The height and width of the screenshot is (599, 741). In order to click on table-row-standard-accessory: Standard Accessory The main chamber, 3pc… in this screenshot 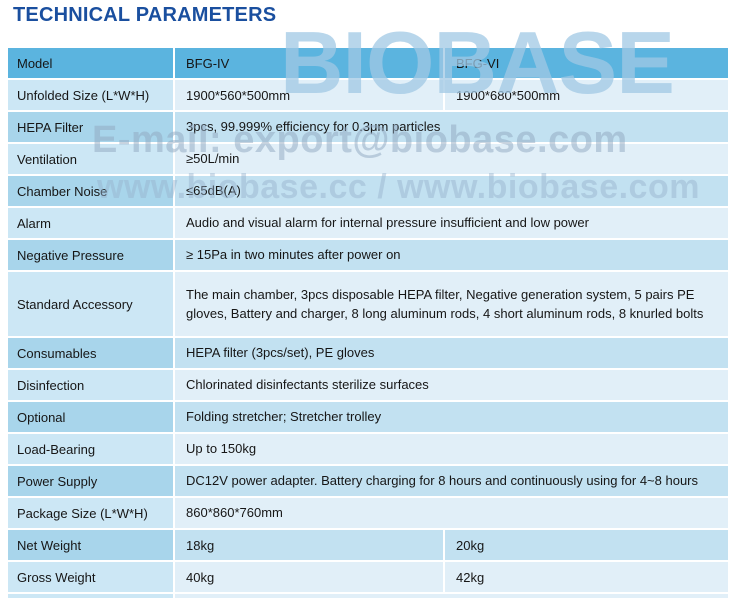, I will do `click(368, 304)`.